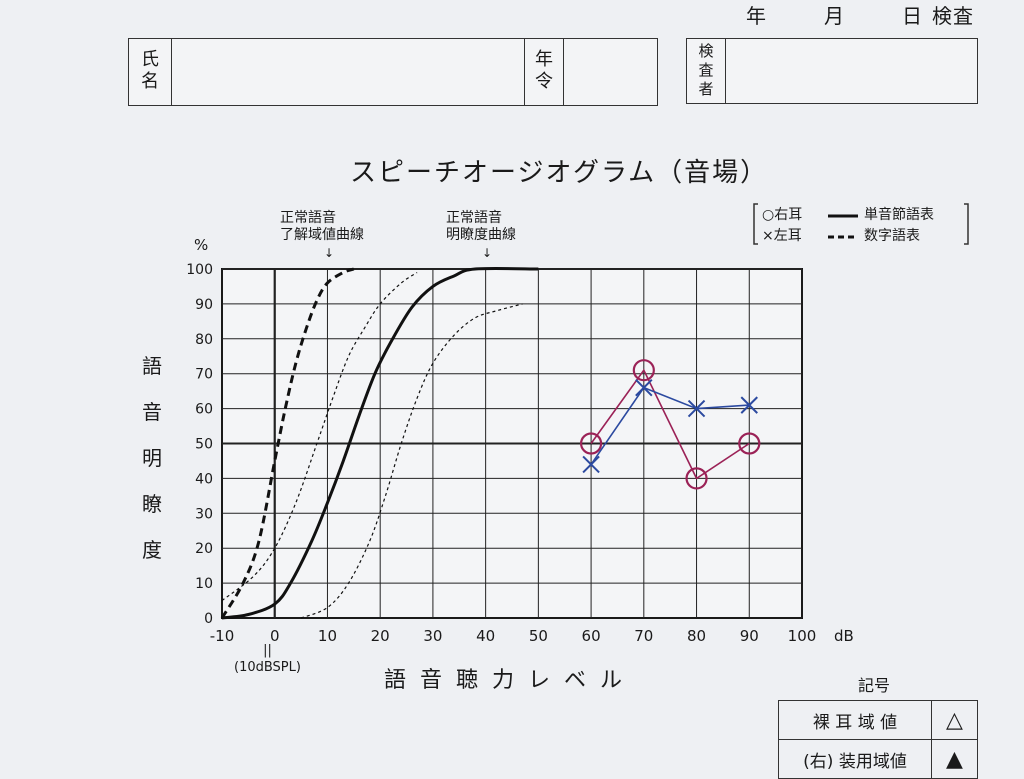 The image size is (1024, 779). I want to click on x-unit-label: dB, so click(844, 636).